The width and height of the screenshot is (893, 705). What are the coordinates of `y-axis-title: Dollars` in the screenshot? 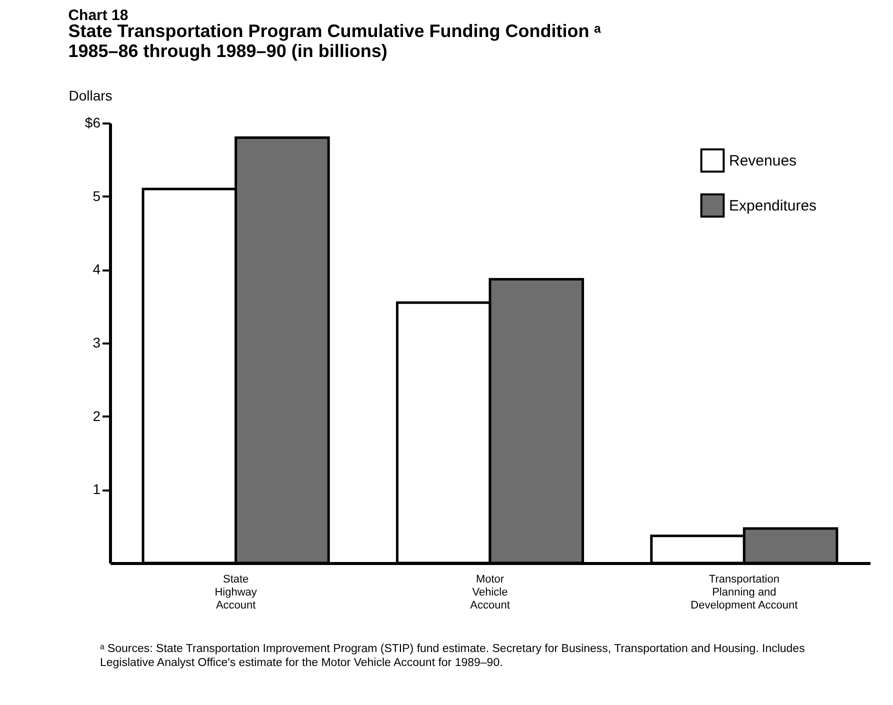 It's located at (90, 96).